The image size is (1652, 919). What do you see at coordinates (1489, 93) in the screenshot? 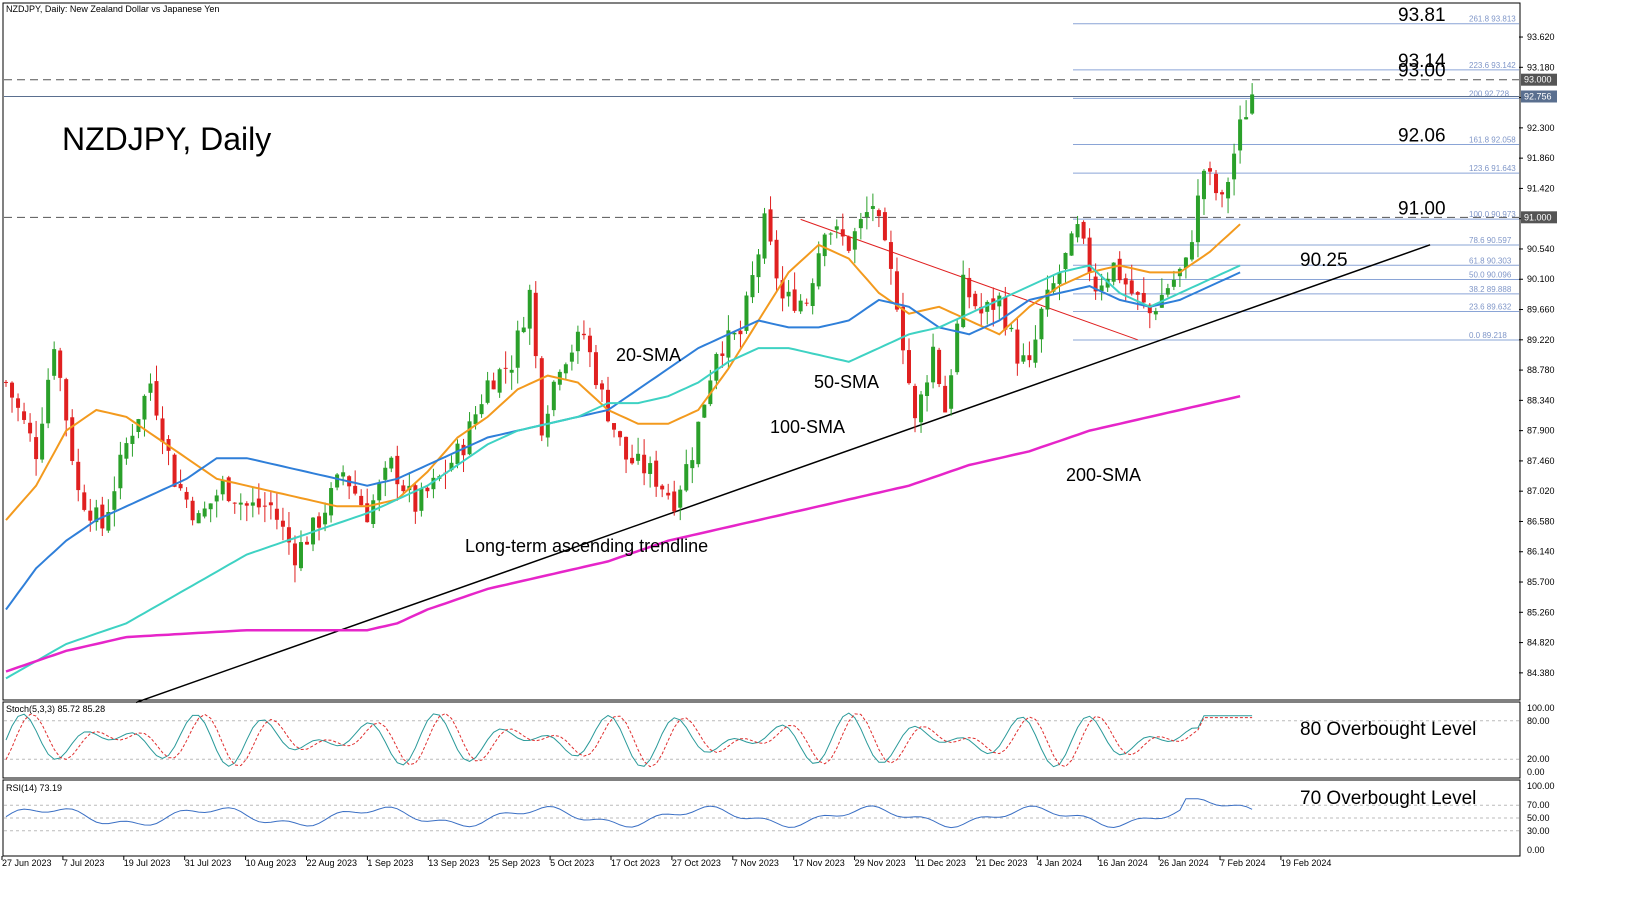
I see `fib-level-label: 200 92.728` at bounding box center [1489, 93].